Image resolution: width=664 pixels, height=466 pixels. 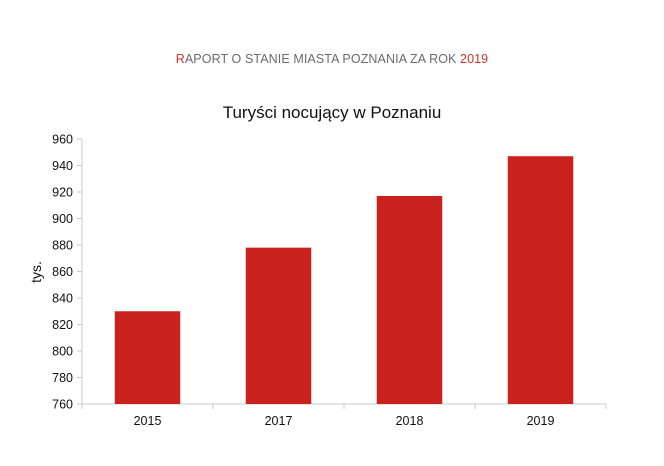 What do you see at coordinates (410, 421) in the screenshot?
I see `x-tick-label: 2018` at bounding box center [410, 421].